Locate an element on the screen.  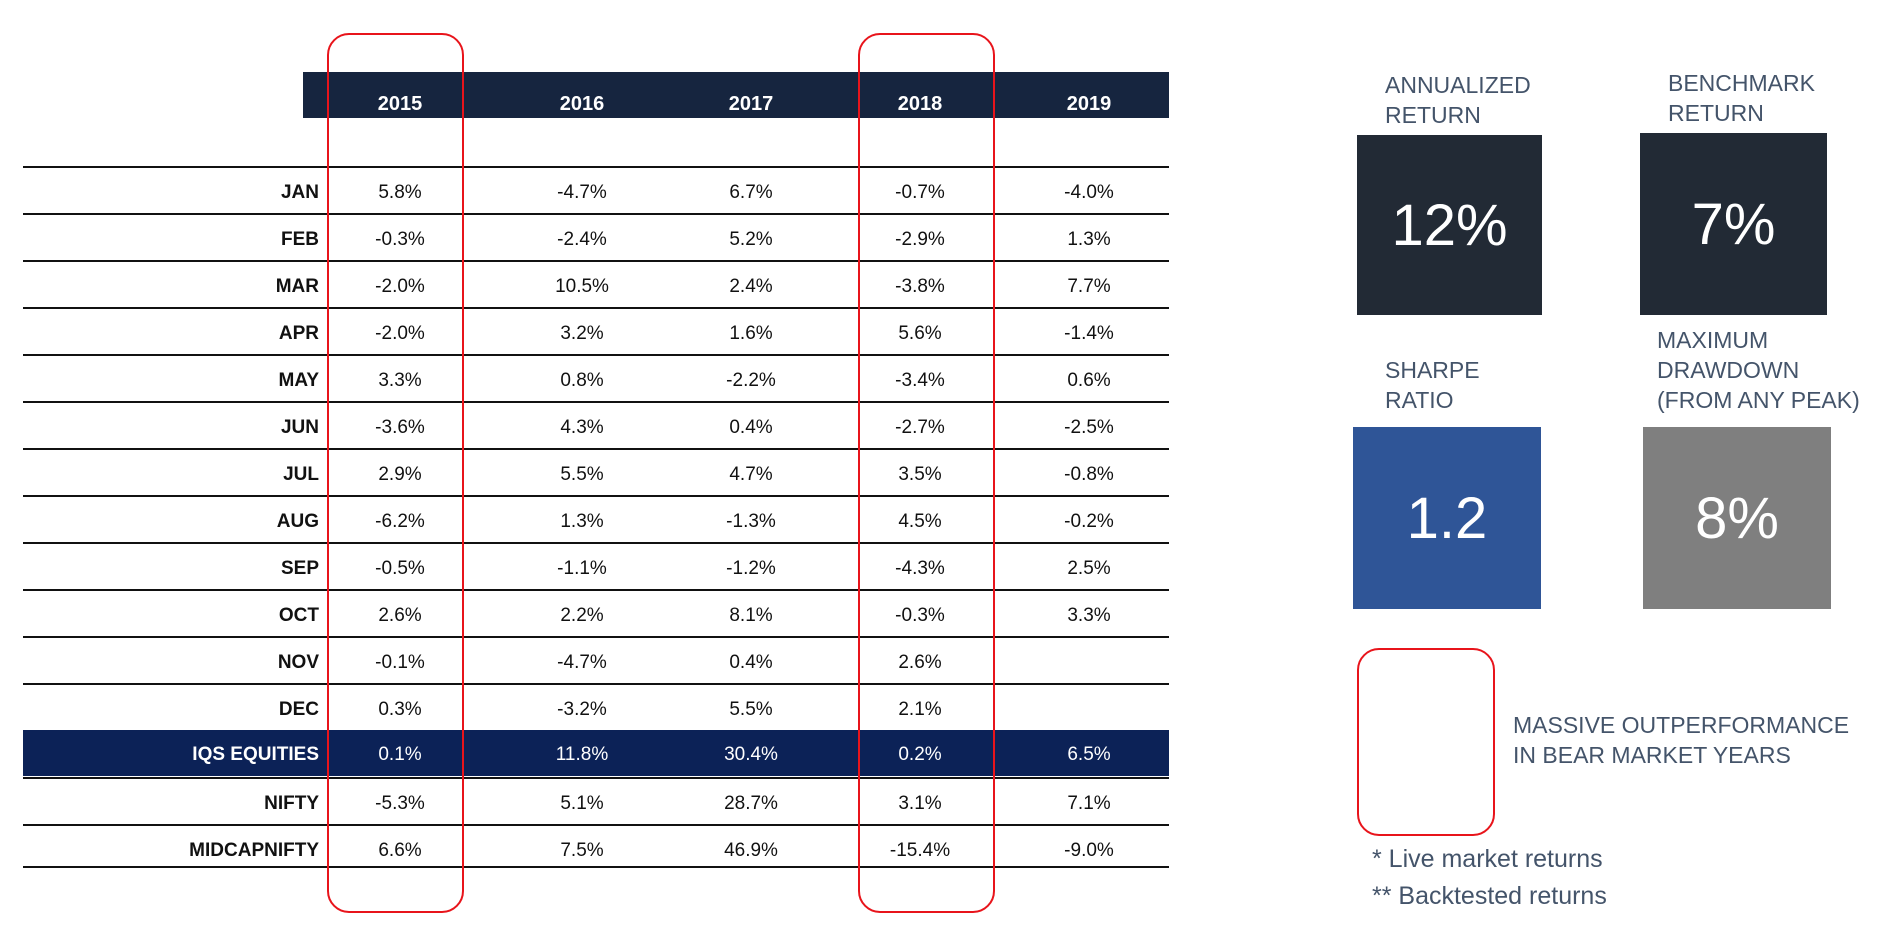
cell-2016: 5.5% is located at coordinates (582, 474).